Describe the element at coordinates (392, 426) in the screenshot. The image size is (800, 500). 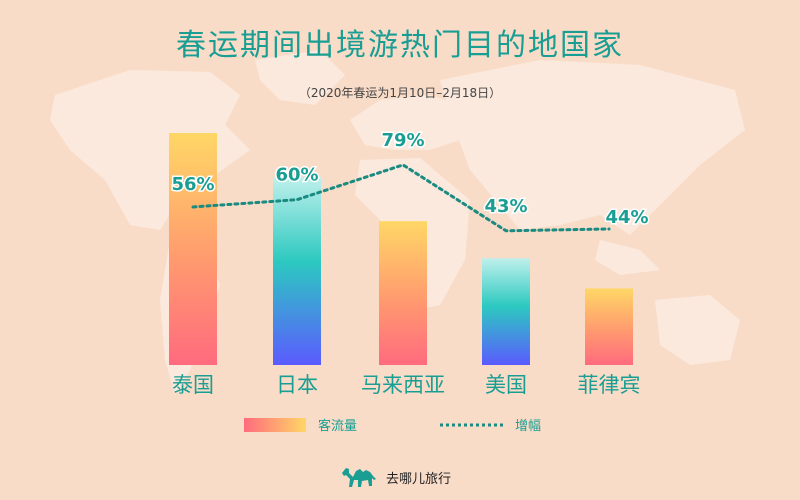
I see `legend: 客流量 增幅` at that location.